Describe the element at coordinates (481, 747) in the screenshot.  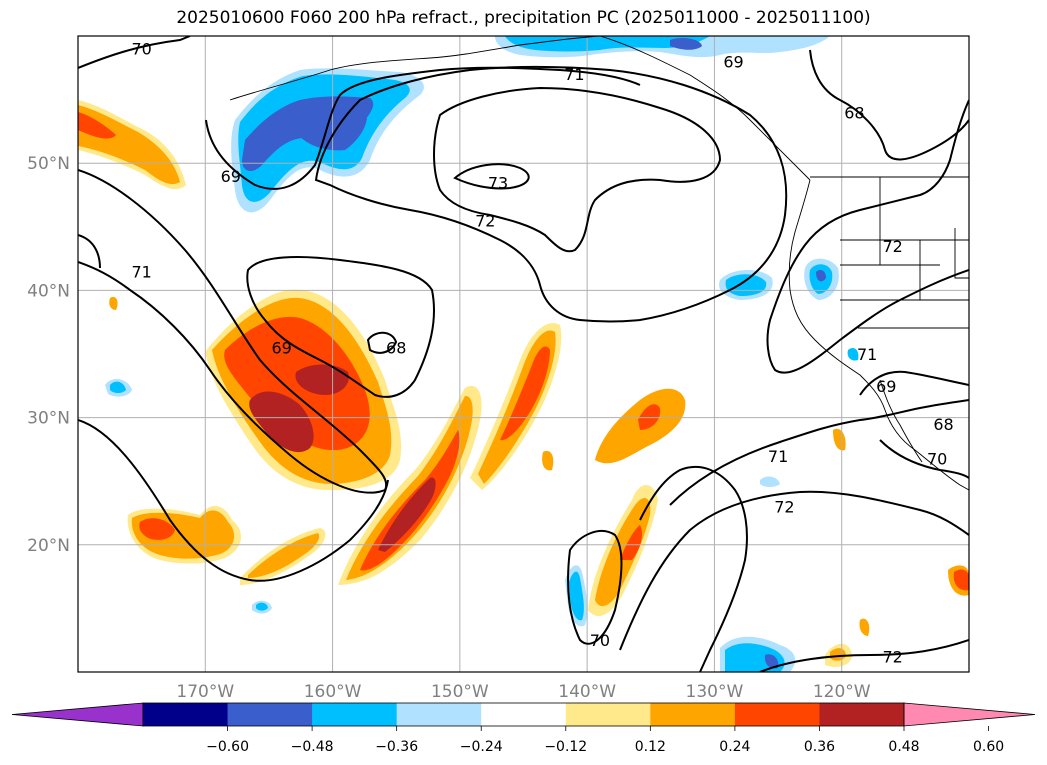
I see `colorbar-tick-label: −0.24` at that location.